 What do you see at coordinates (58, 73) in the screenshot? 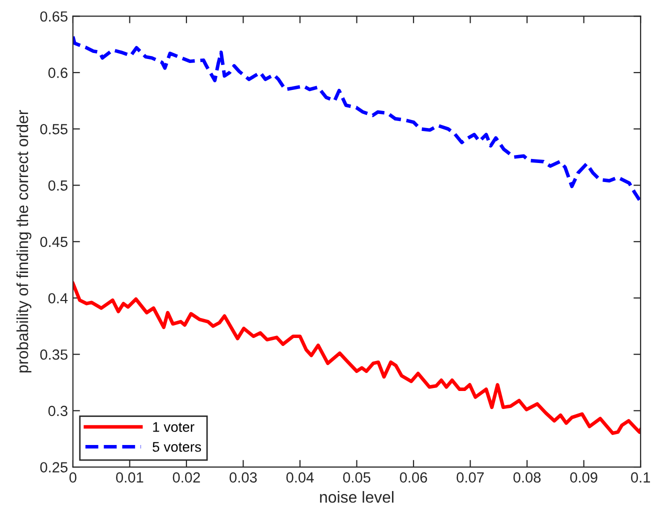
I see `y-tick-label: 0.6` at bounding box center [58, 73].